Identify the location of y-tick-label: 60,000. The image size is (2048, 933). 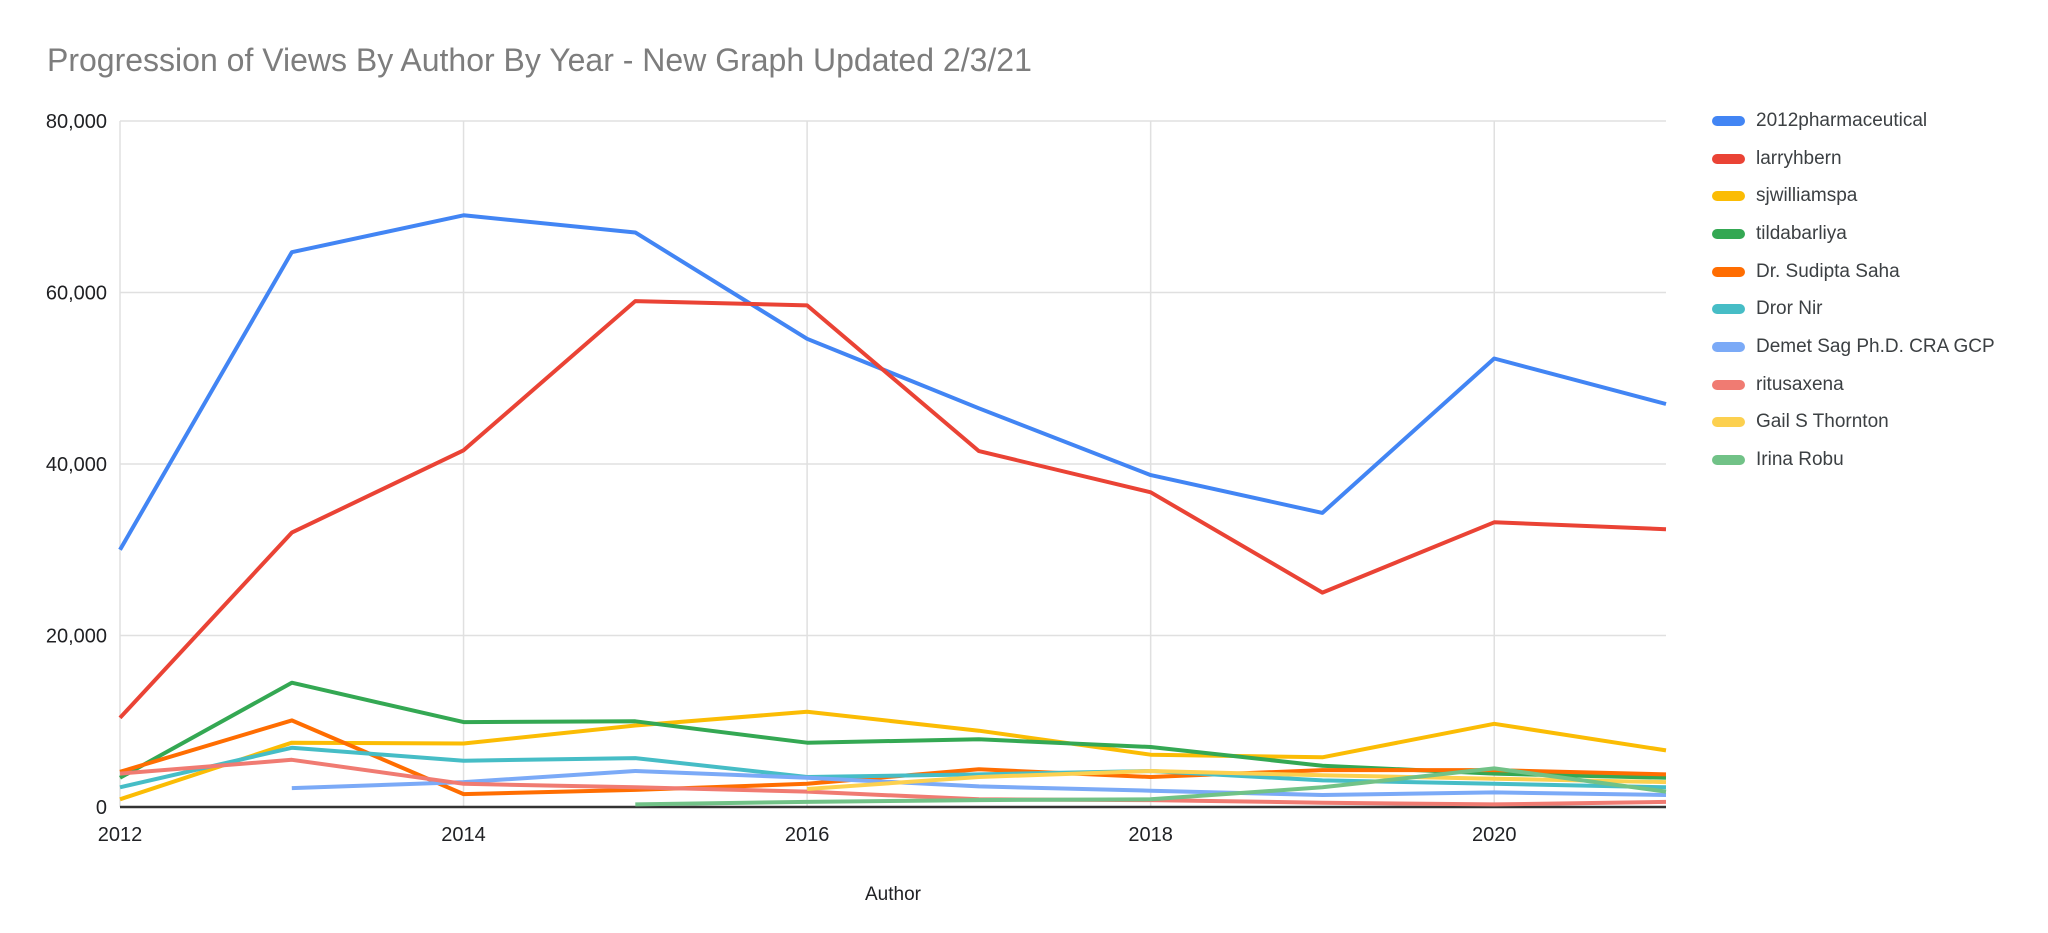
(76, 294).